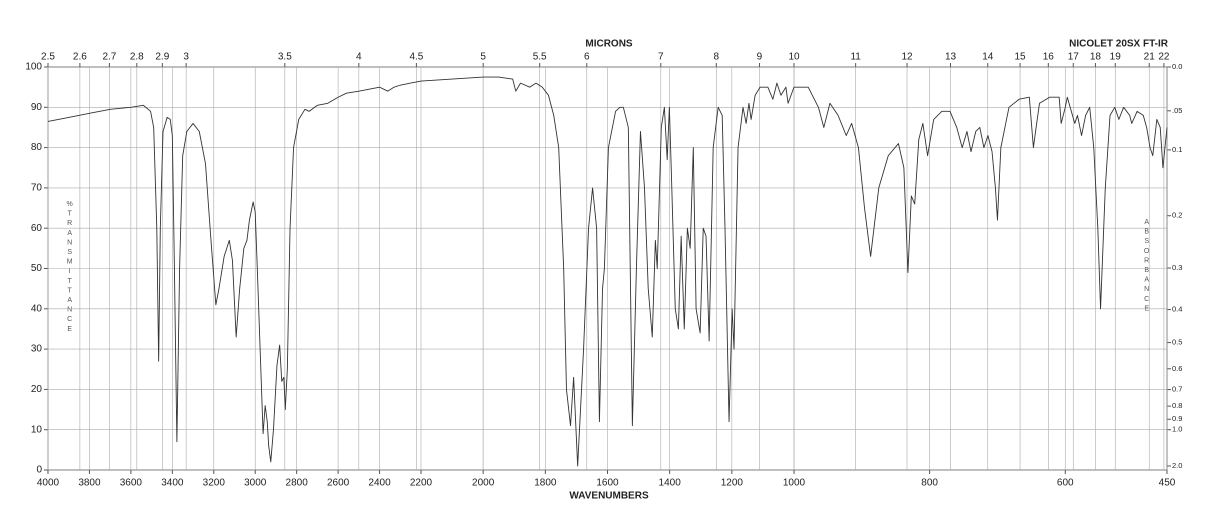 The height and width of the screenshot is (528, 1218). Describe the element at coordinates (609, 496) in the screenshot. I see `x-axis-label: WAVENUMBERS` at that location.